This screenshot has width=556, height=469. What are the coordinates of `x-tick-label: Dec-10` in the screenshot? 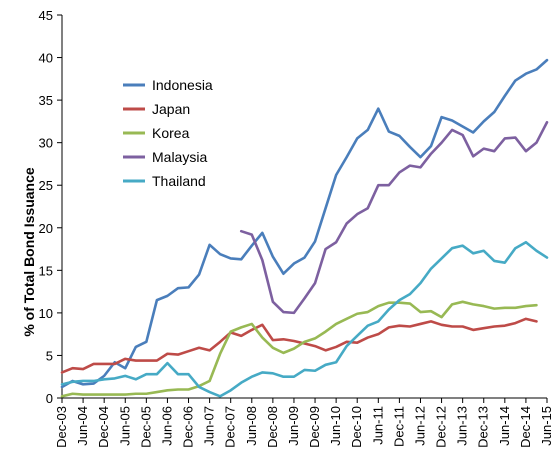 It's located at (356, 427).